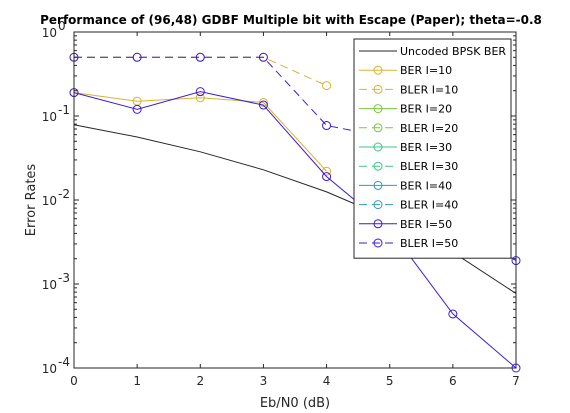 Image resolution: width=570 pixels, height=413 pixels. I want to click on legend-entry: BLER I=50, so click(408, 243).